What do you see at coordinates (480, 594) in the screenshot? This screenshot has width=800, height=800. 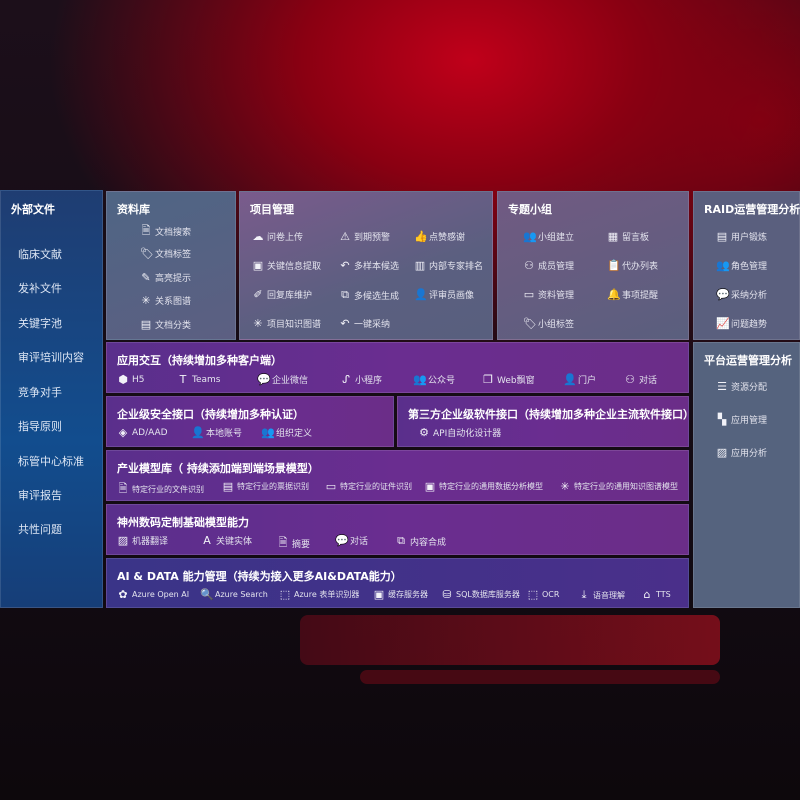 I see `service-item: ⛁ SQL数据库服务器` at bounding box center [480, 594].